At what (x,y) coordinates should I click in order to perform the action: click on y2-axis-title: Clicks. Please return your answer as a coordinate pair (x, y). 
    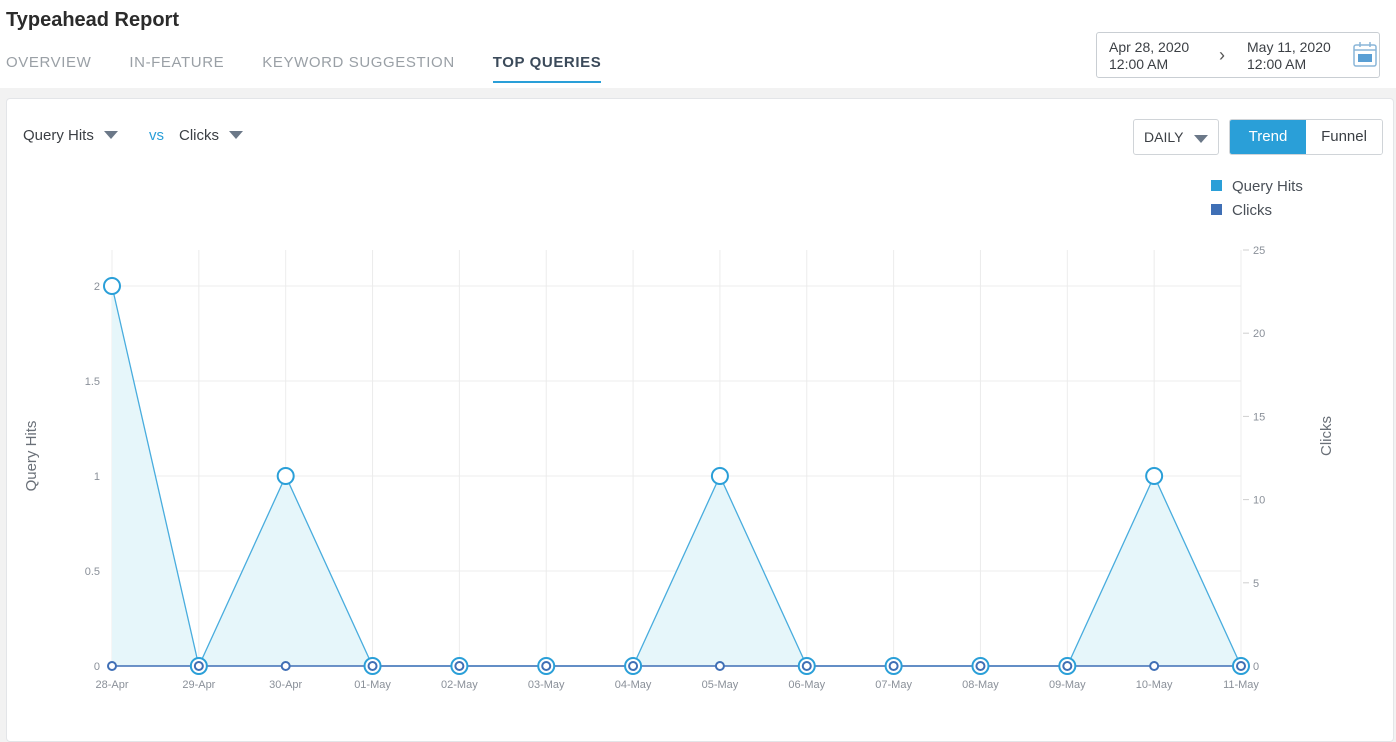
    Looking at the image, I should click on (1326, 436).